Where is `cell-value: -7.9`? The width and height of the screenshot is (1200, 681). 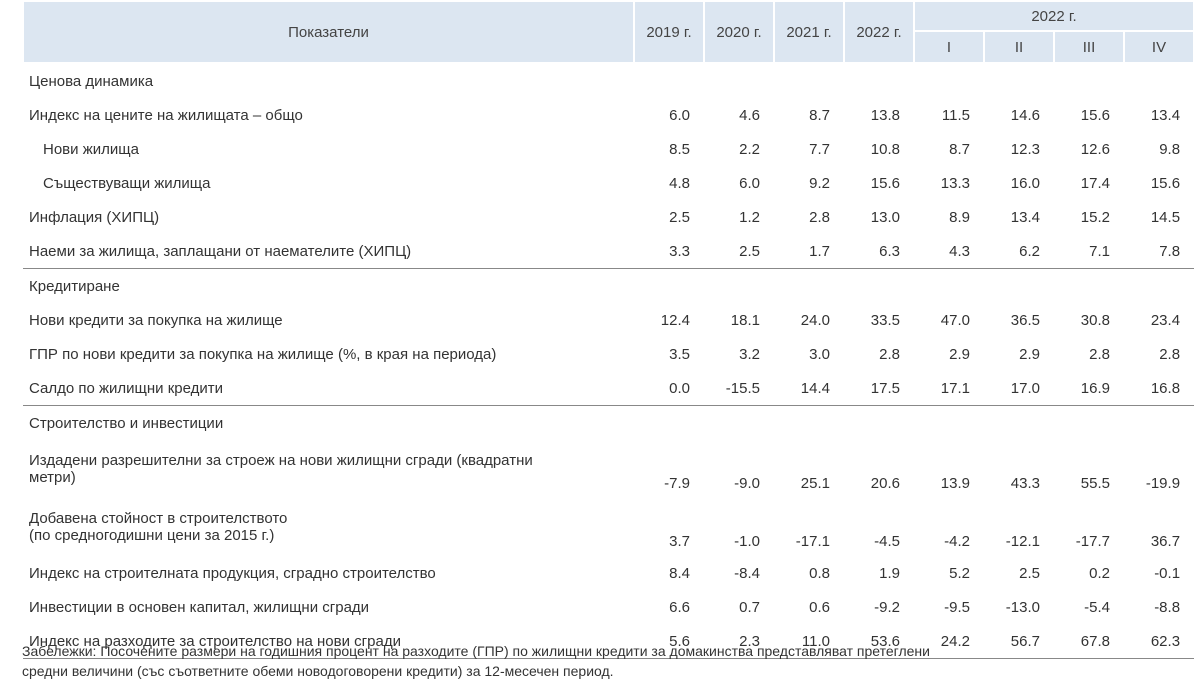
cell-value: -7.9 is located at coordinates (677, 483).